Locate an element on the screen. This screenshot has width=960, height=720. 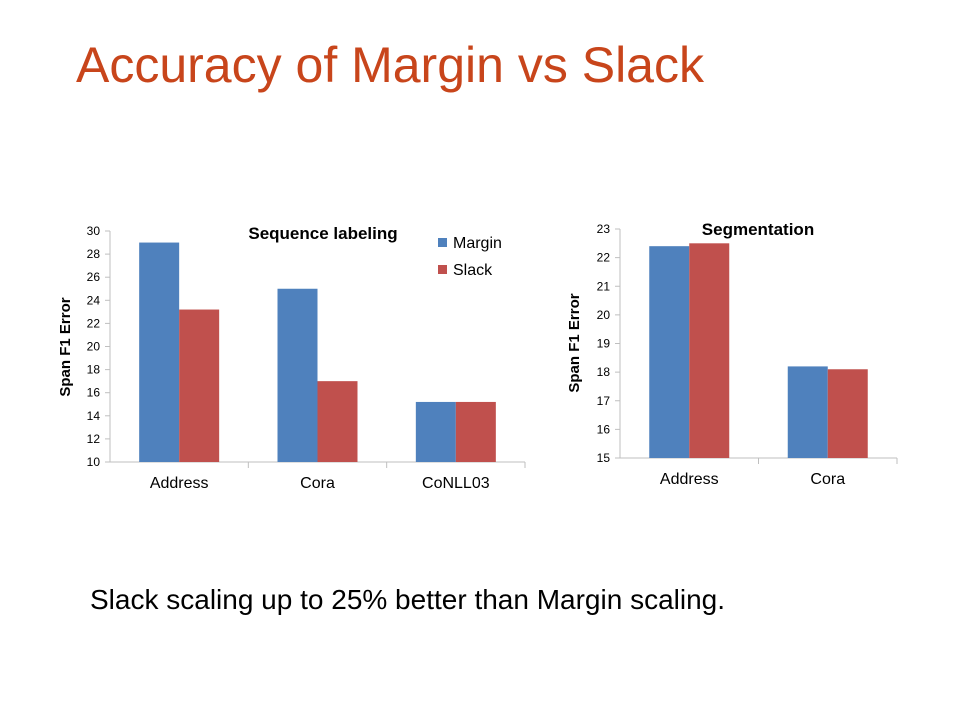
bar-slack-conll03 is located at coordinates (475, 431).